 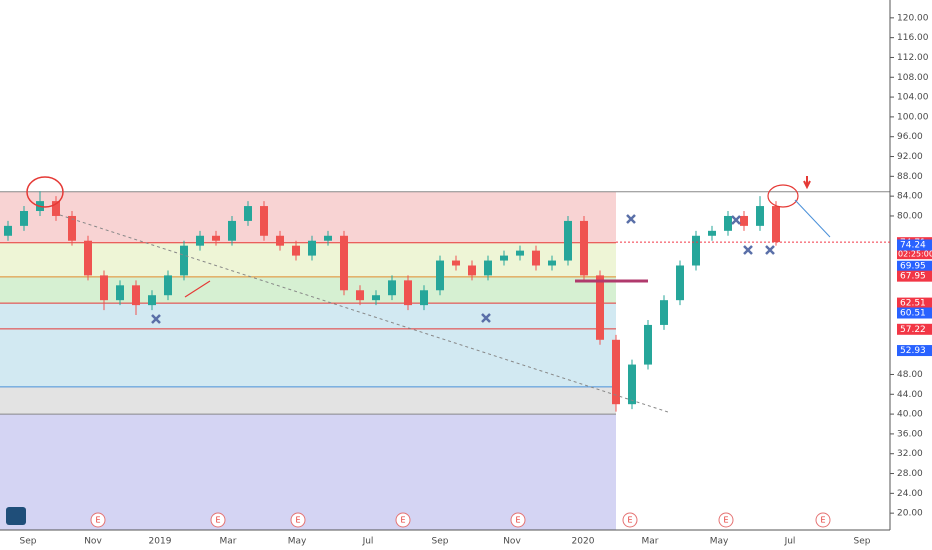 I want to click on y-tick-label: 112.00, so click(x=913, y=58).